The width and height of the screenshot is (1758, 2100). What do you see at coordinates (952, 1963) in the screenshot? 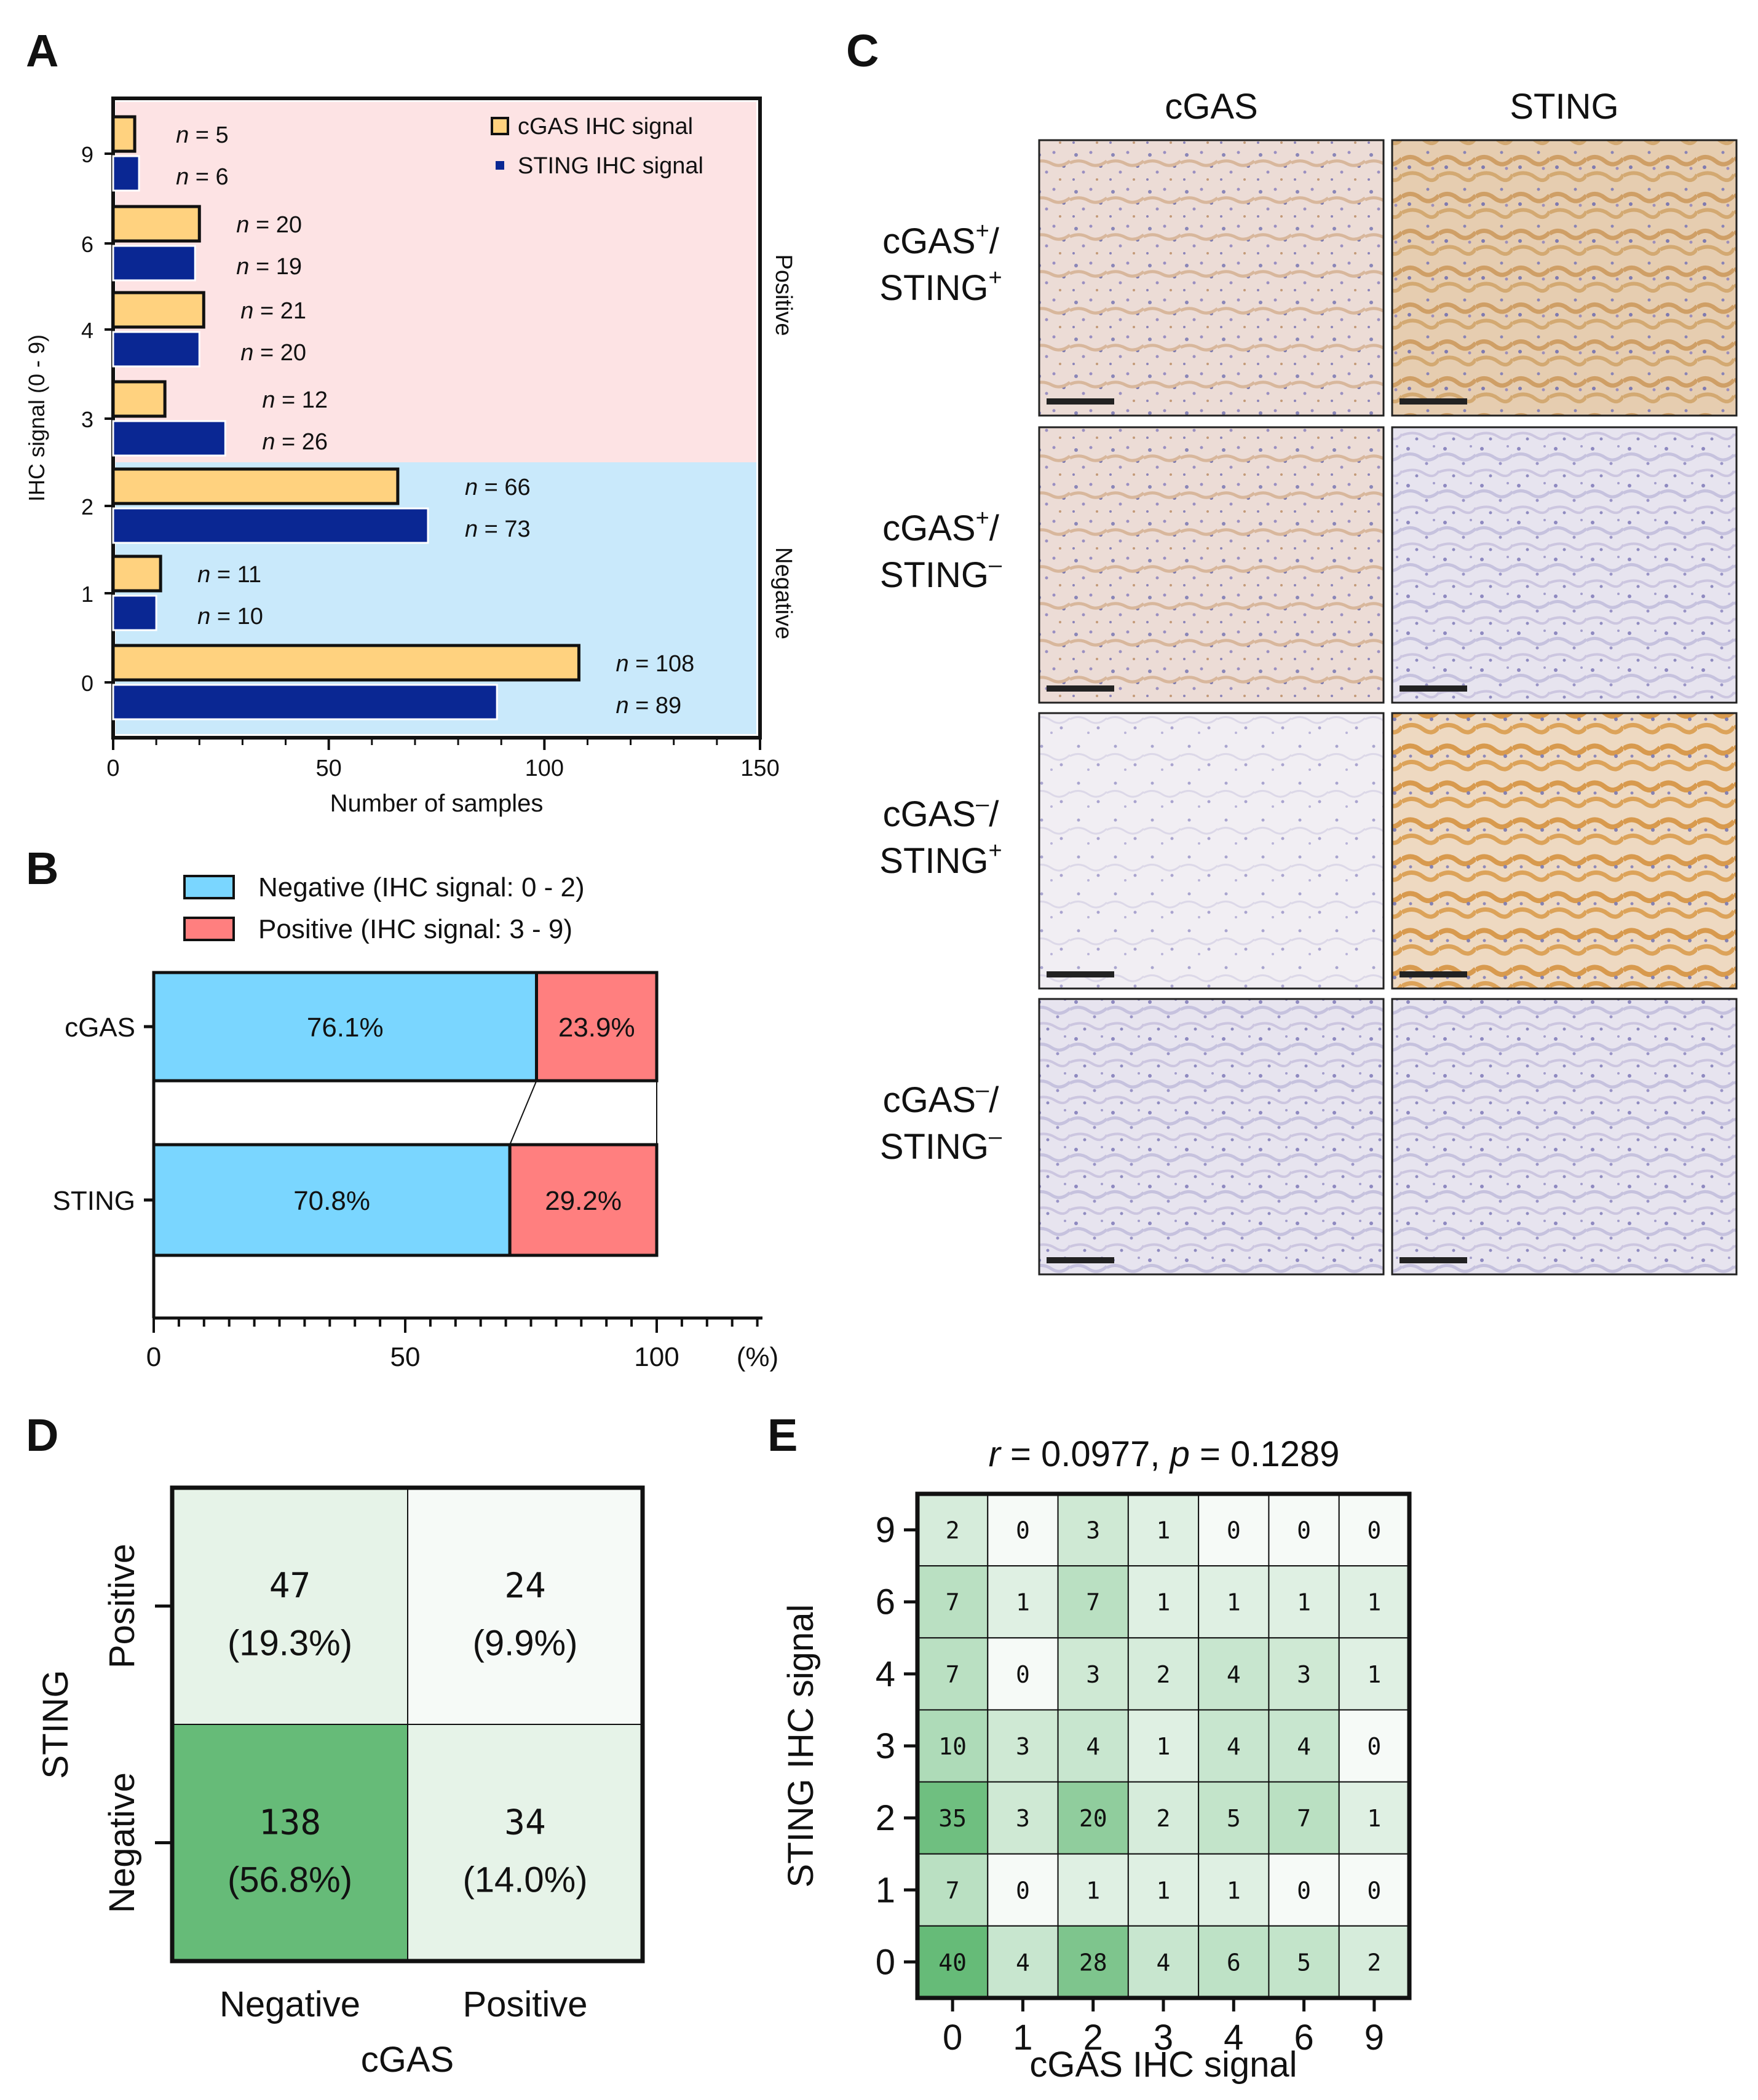
I see `cell-value: 40` at bounding box center [952, 1963].